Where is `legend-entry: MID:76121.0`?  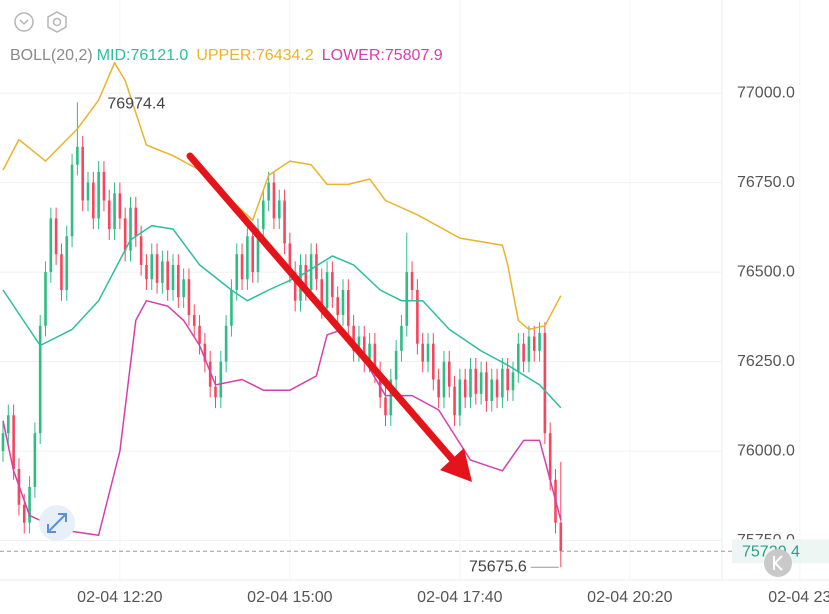 legend-entry: MID:76121.0 is located at coordinates (143, 55).